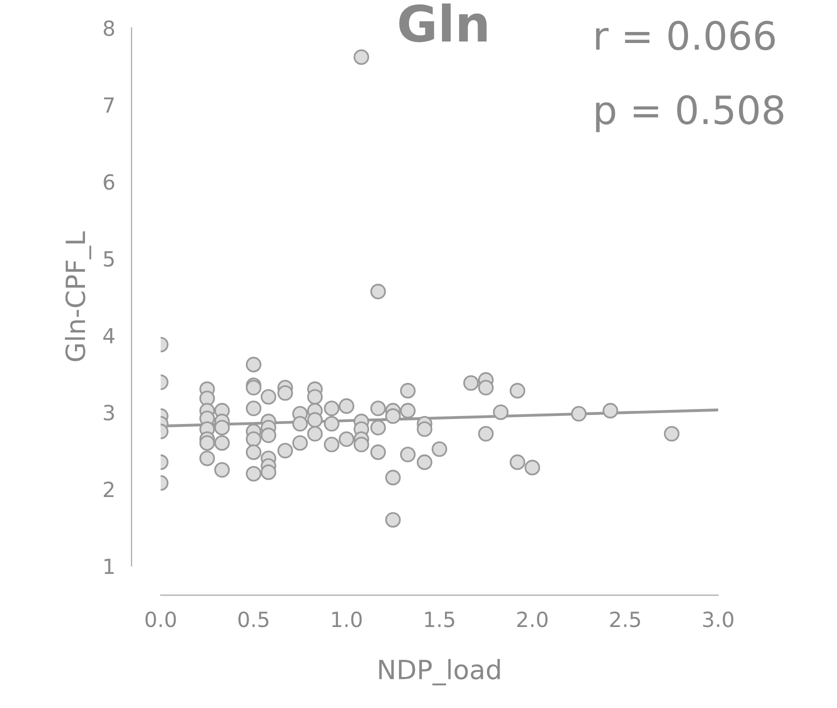 The height and width of the screenshot is (708, 837). I want to click on y-tick-label: 3, so click(109, 412).